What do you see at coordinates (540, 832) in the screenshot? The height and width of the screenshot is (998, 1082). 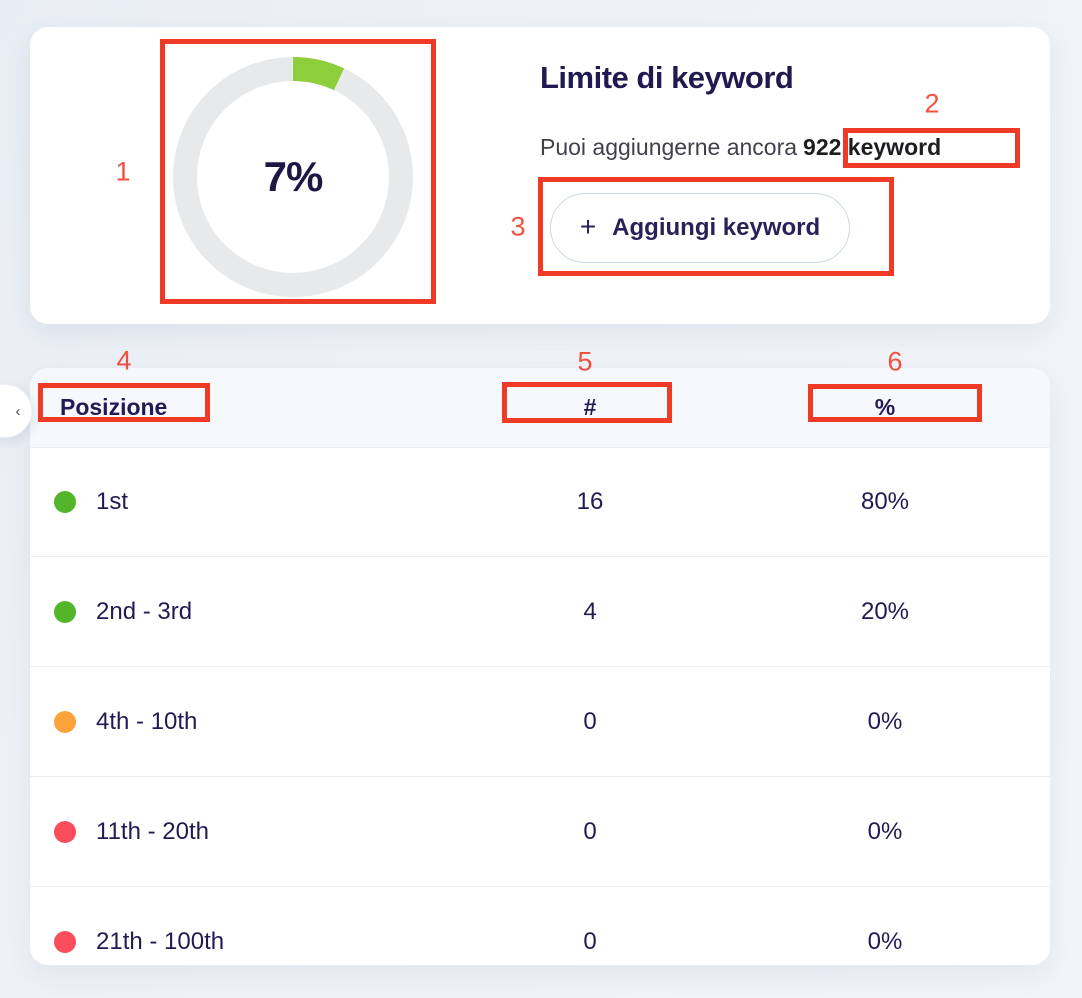 I see `table-row: 11th - 20th 0 0%` at bounding box center [540, 832].